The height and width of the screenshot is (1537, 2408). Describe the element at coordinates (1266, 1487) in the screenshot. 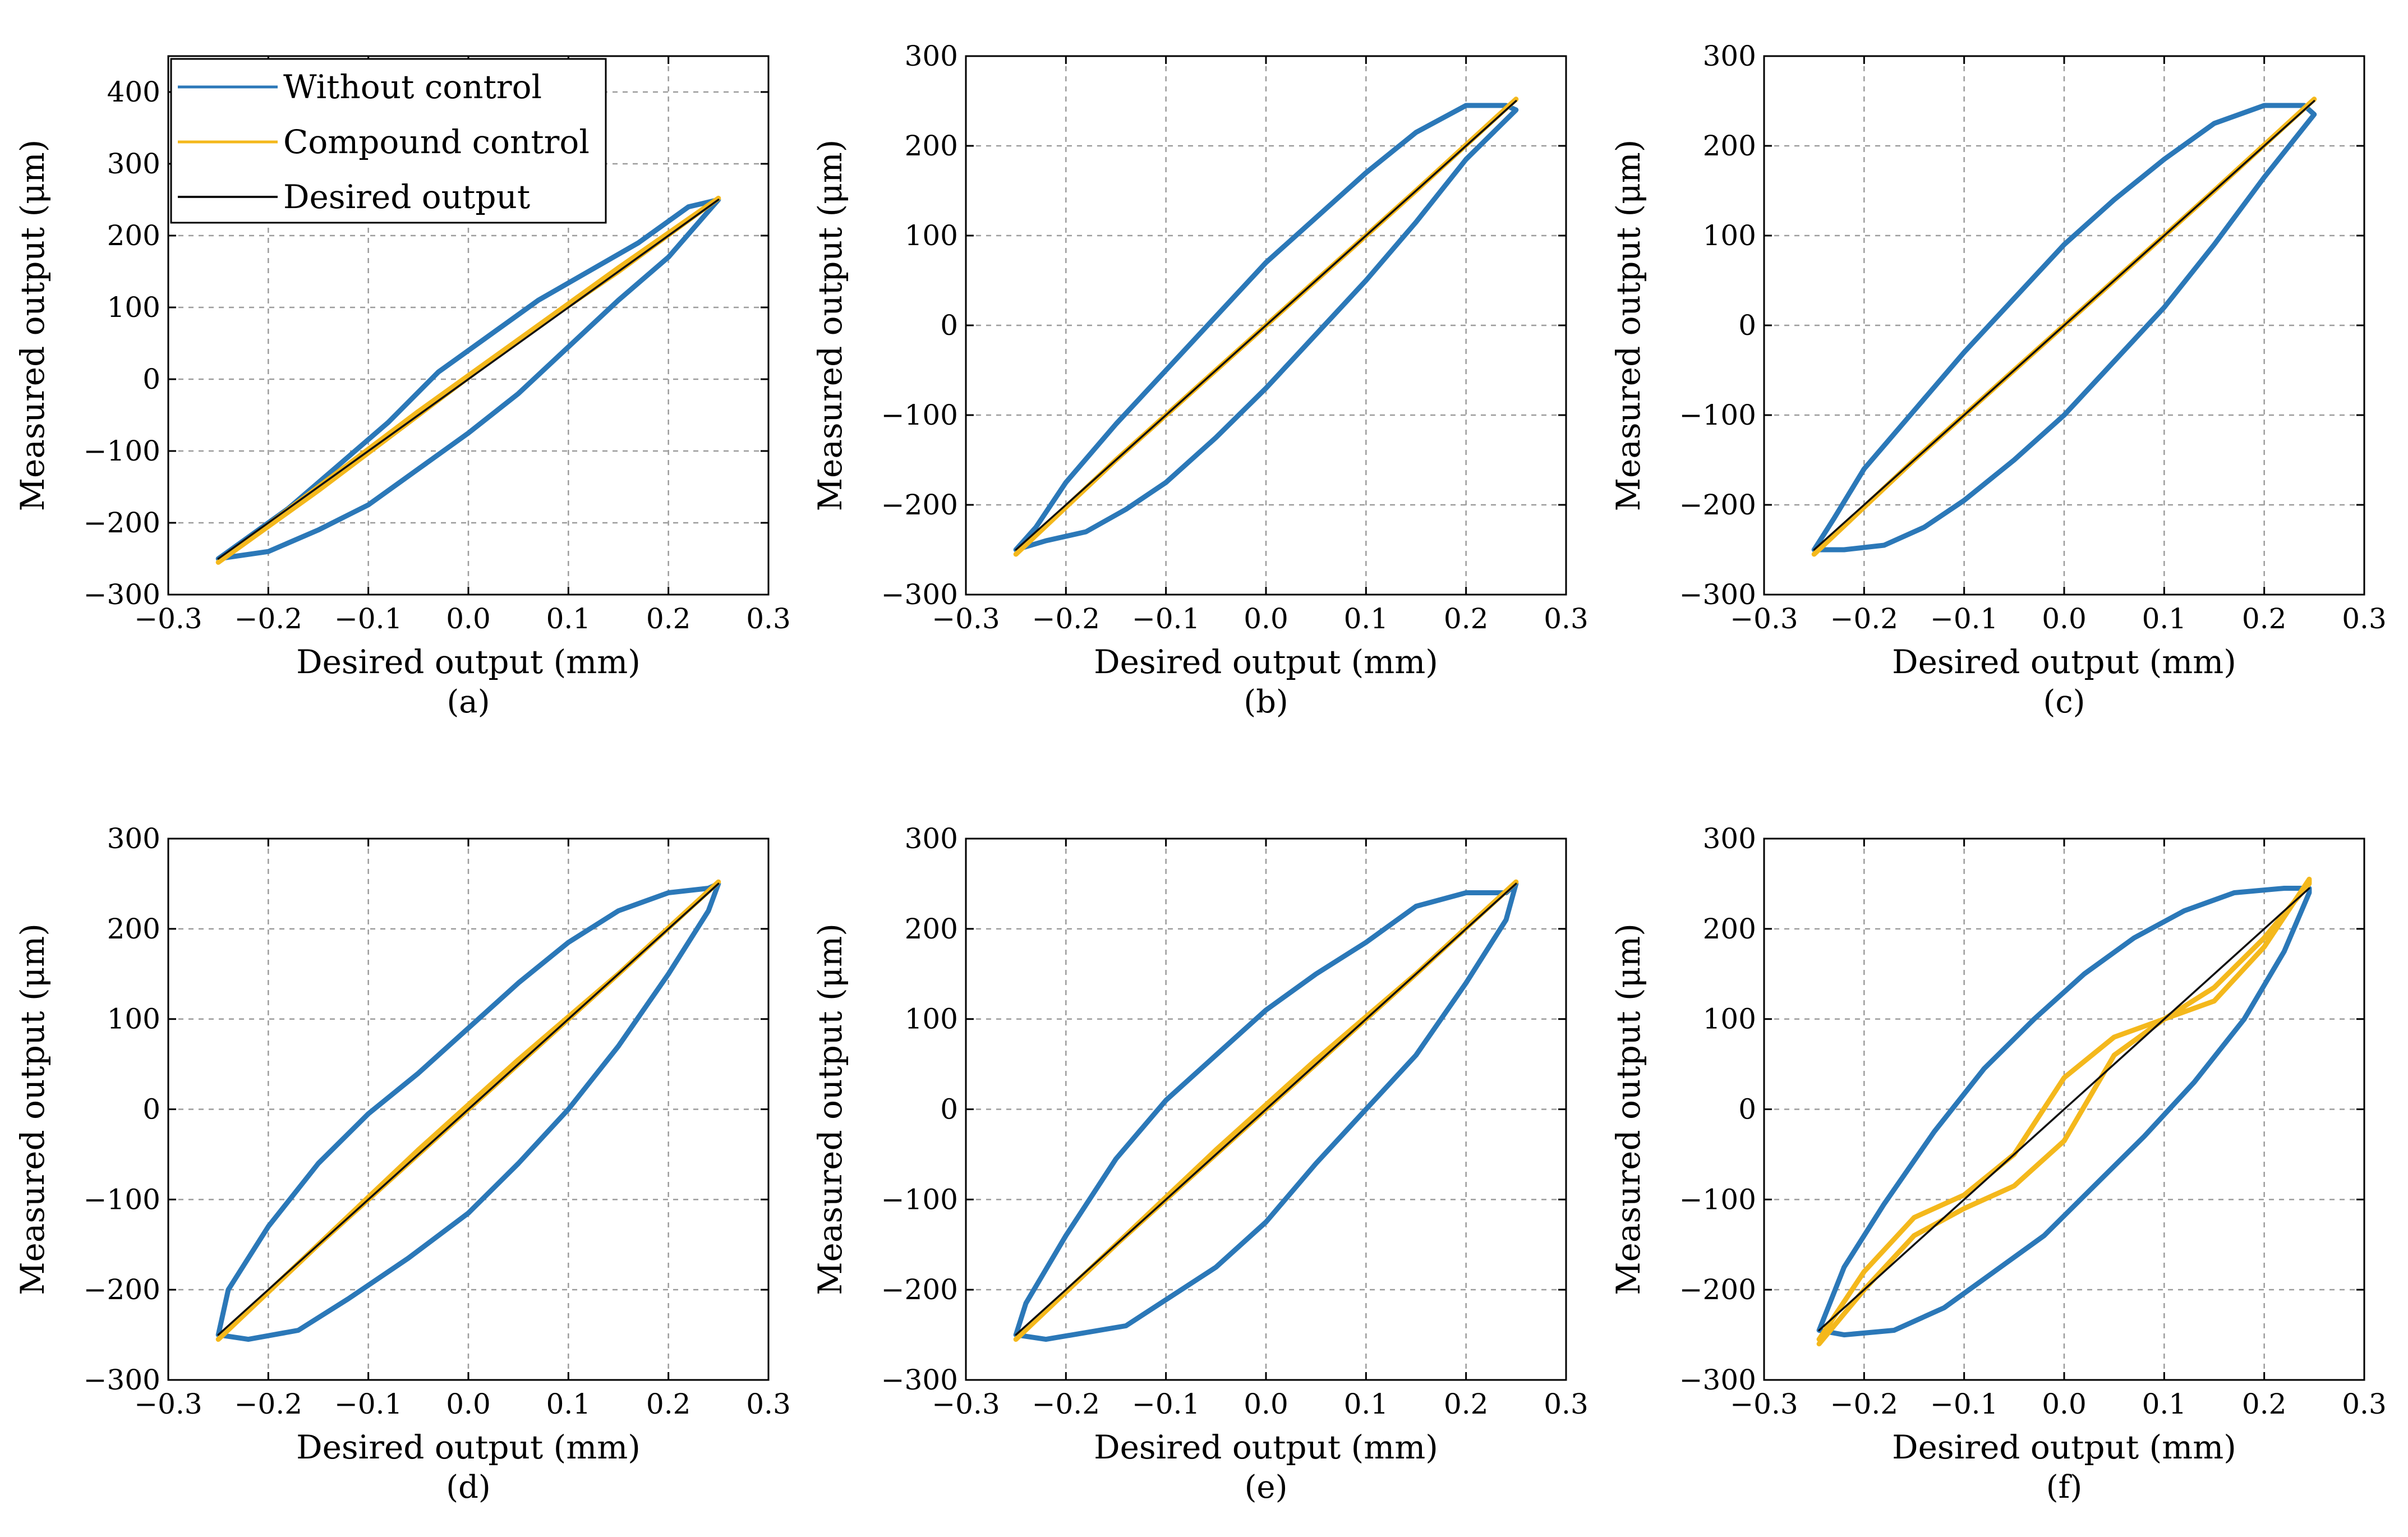

I see `panel-caption: (e)` at that location.